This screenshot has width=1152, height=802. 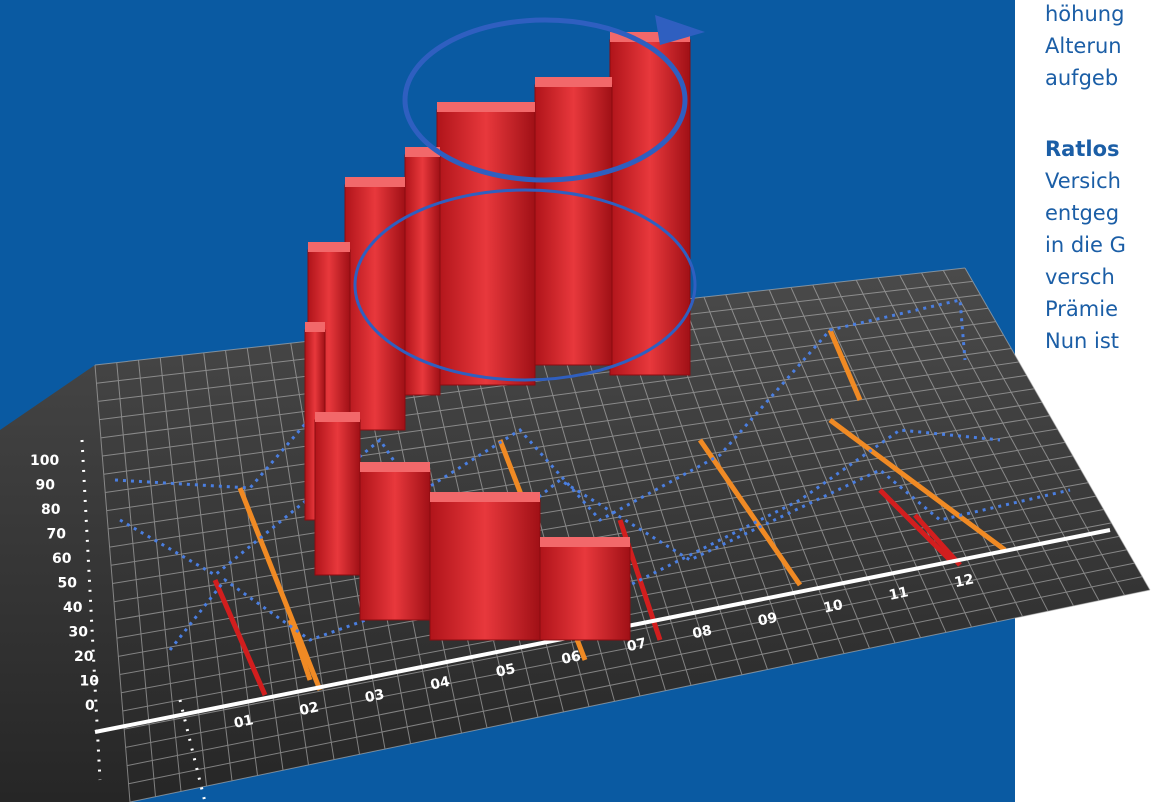 I want to click on y-tick-label: 40, so click(x=73, y=608).